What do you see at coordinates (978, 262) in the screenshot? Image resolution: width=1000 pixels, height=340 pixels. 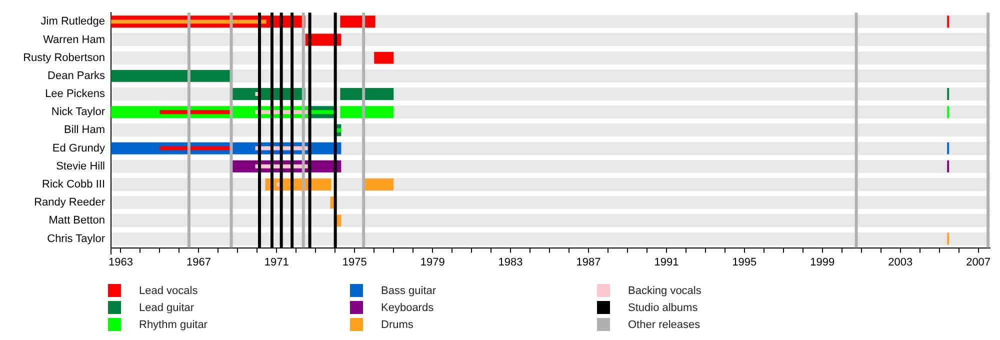 I see `x-tick-label: 2007` at bounding box center [978, 262].